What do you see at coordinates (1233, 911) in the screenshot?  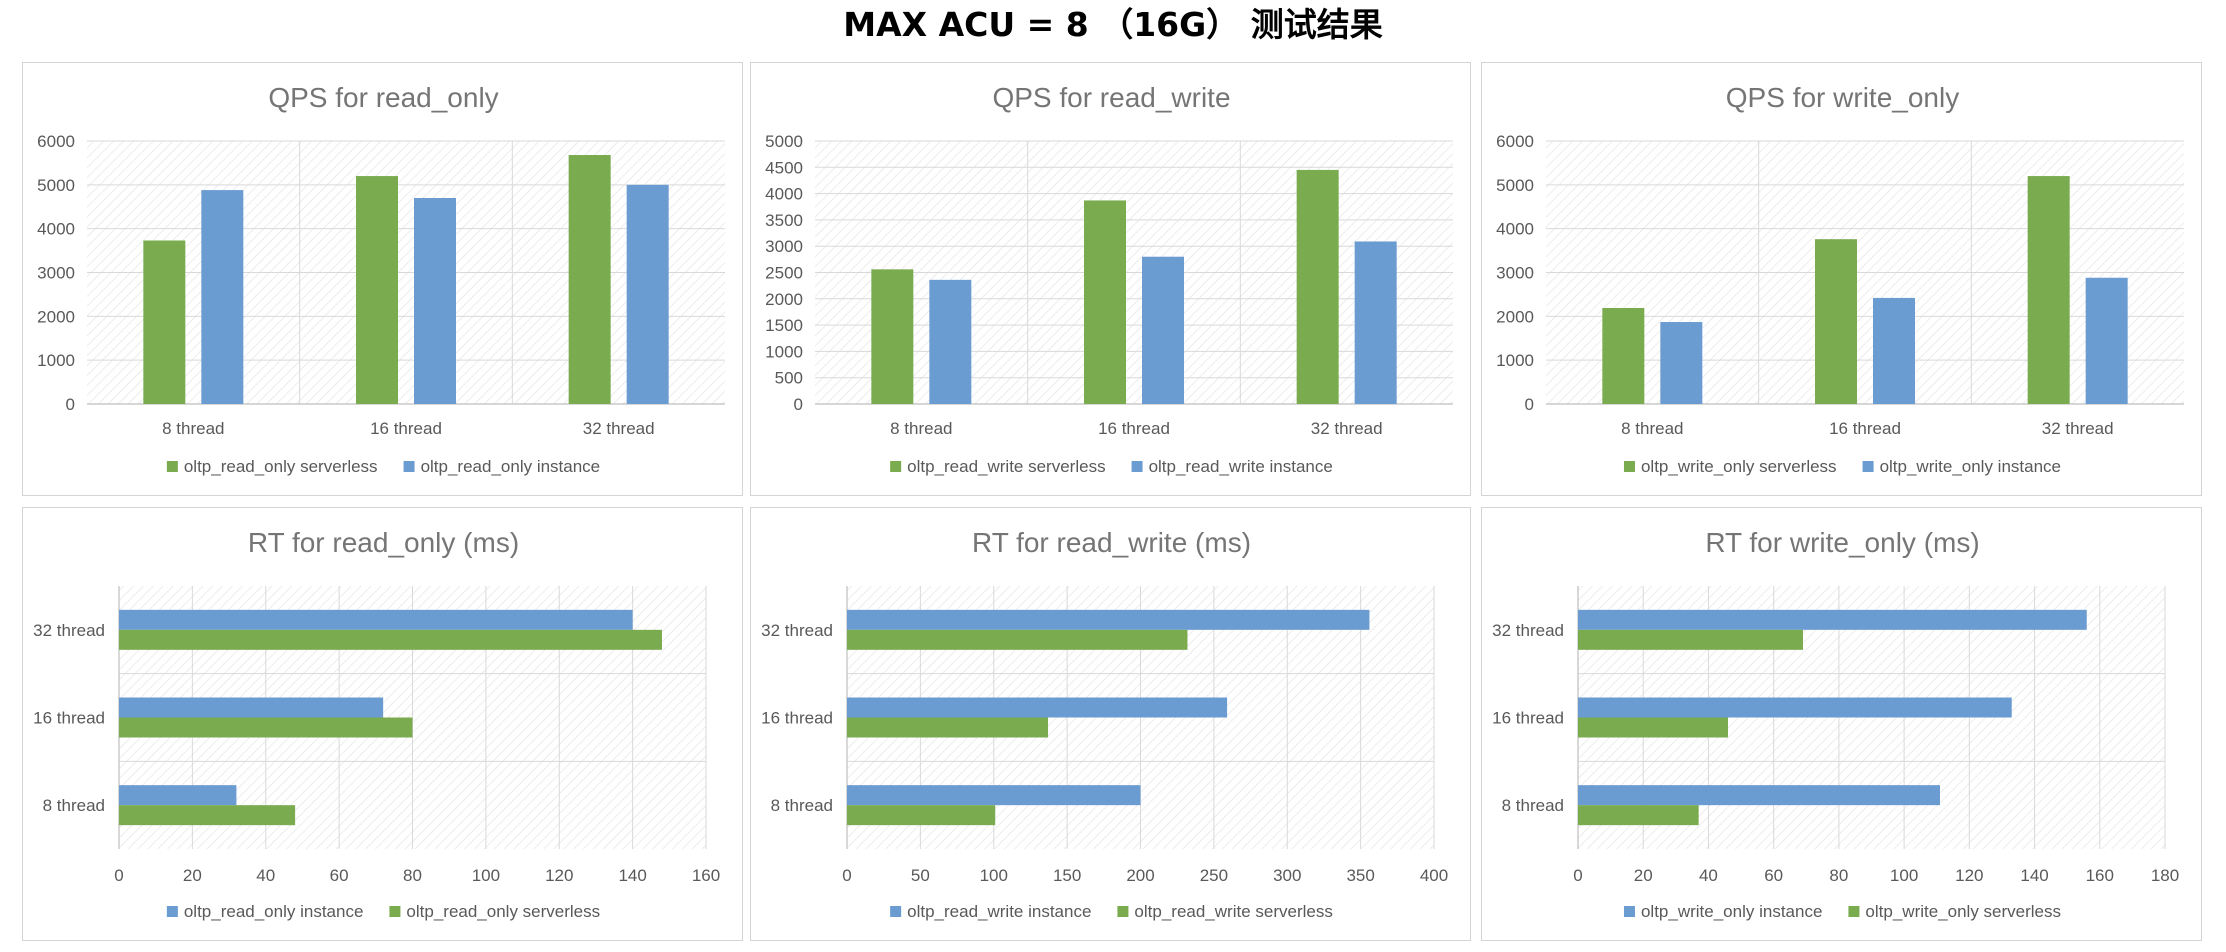 I see `legend-label: oltp_read_write serverless` at bounding box center [1233, 911].